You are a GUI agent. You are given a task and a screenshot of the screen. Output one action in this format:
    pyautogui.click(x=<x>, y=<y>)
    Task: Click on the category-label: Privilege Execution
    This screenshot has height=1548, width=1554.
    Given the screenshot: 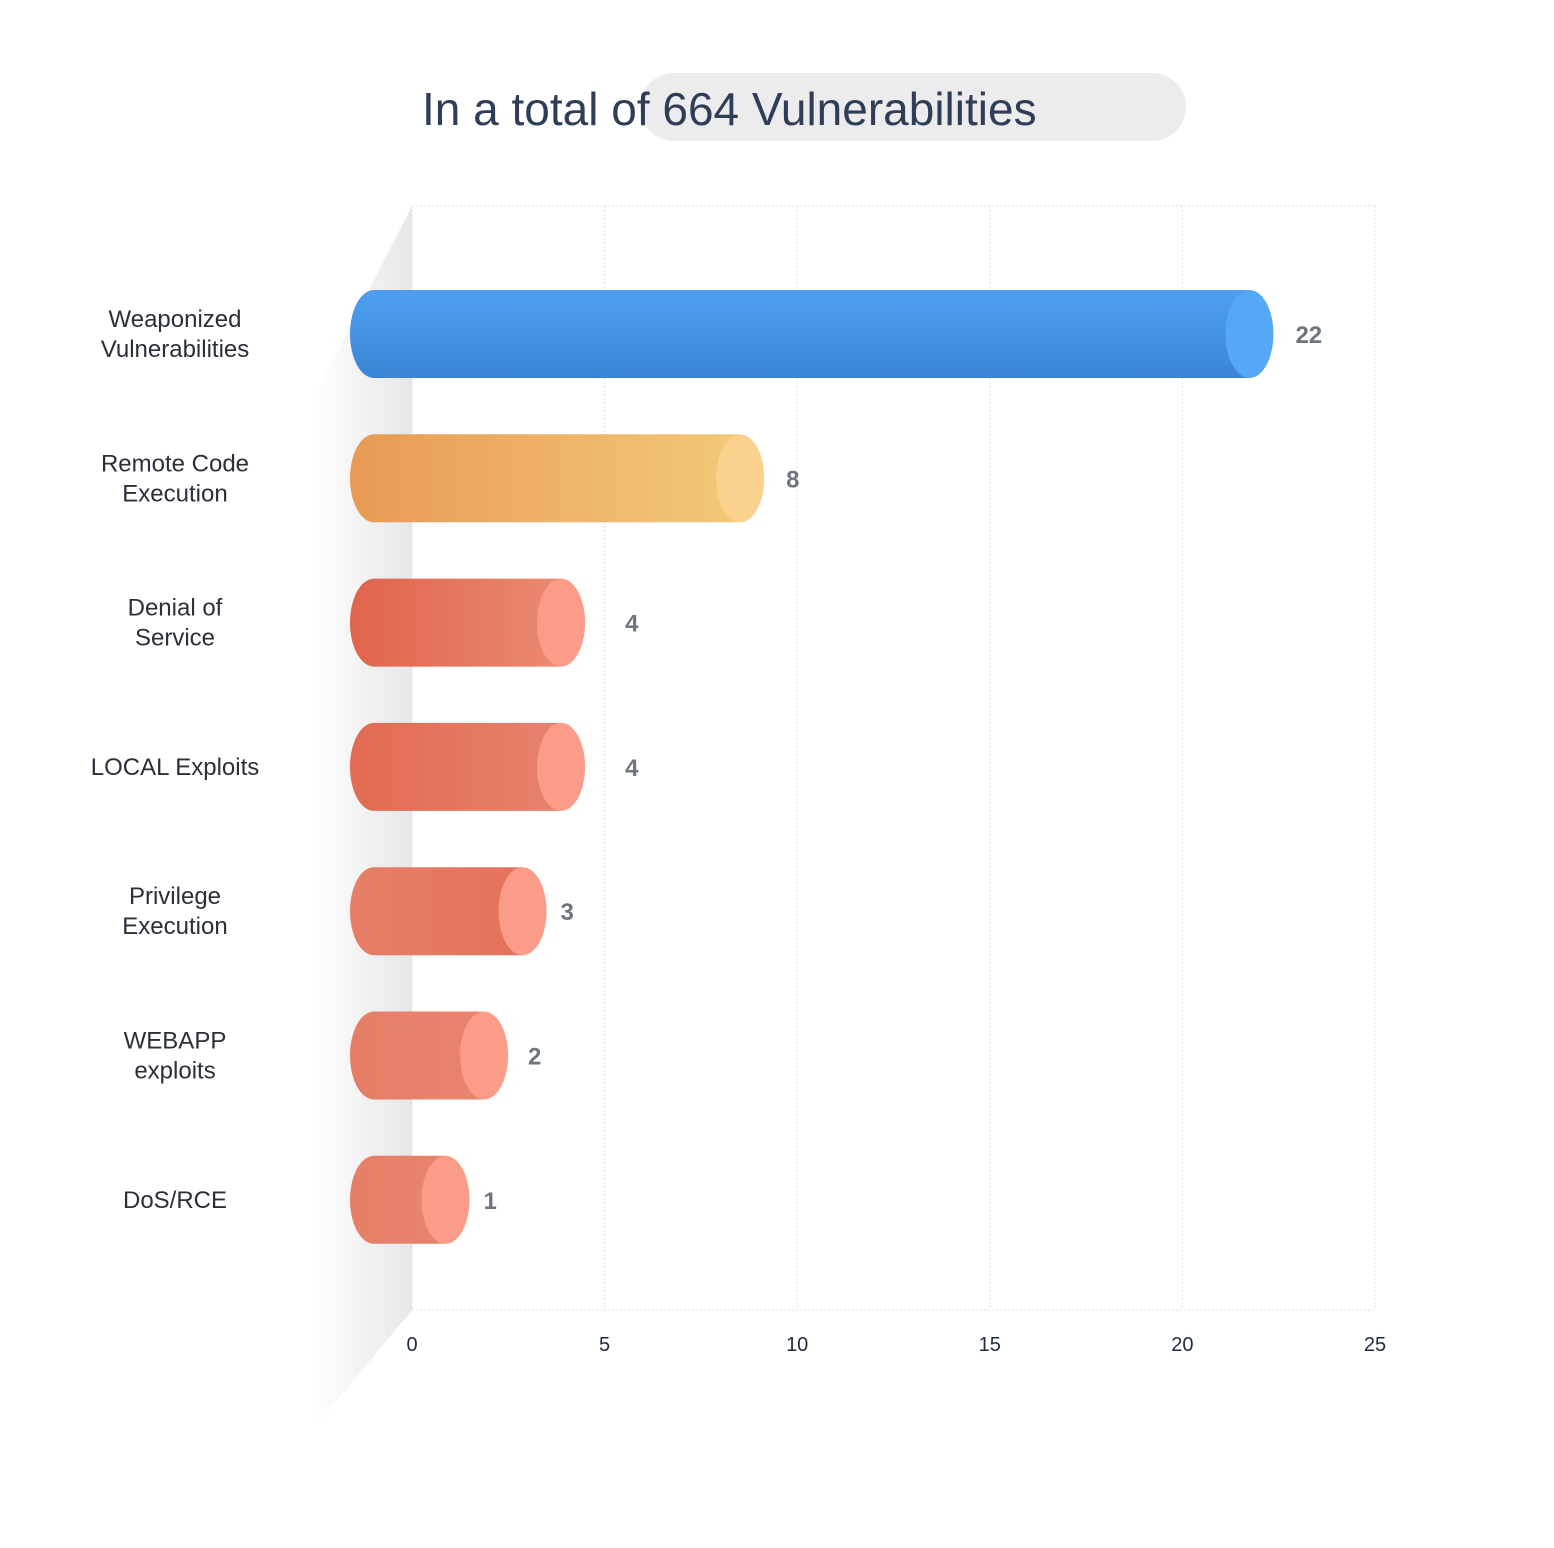 What is the action you would take?
    pyautogui.click(x=174, y=911)
    